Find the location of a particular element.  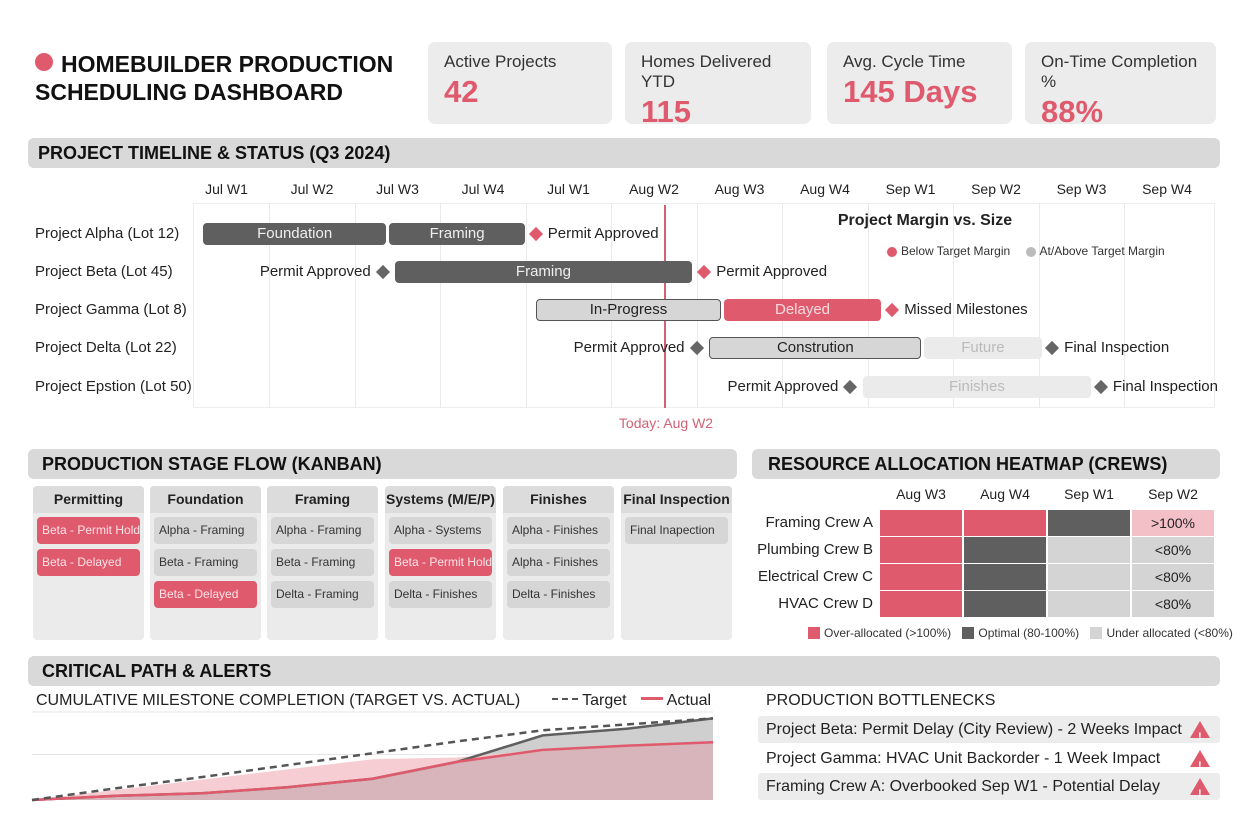

kanban-column-header: Foundation is located at coordinates (205, 499).